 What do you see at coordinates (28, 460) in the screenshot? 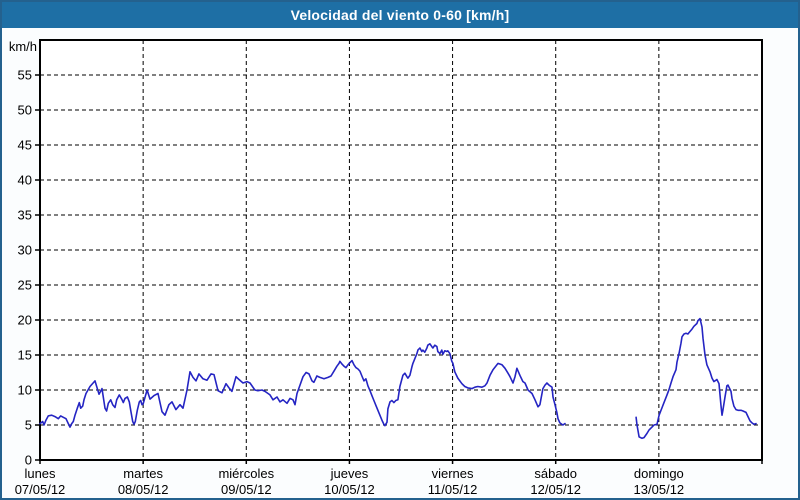
I see `y-tick-label: 0` at bounding box center [28, 460].